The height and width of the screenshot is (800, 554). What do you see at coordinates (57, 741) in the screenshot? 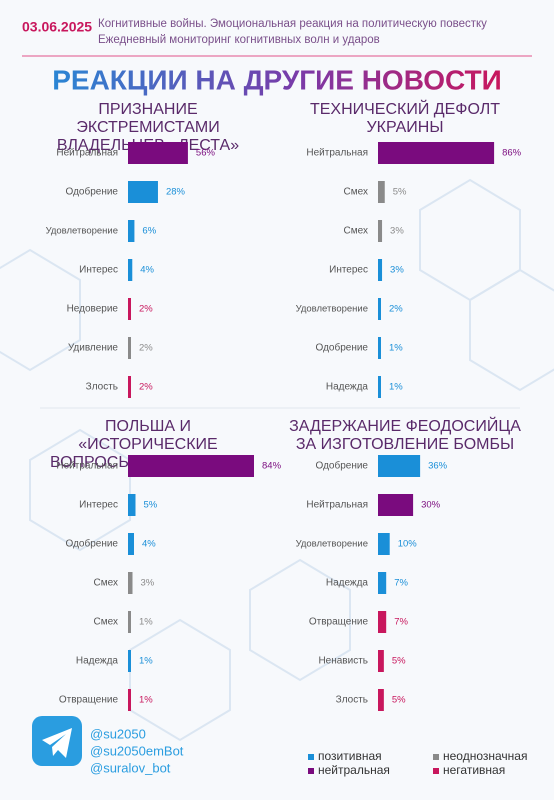
I see `telegram-icon` at bounding box center [57, 741].